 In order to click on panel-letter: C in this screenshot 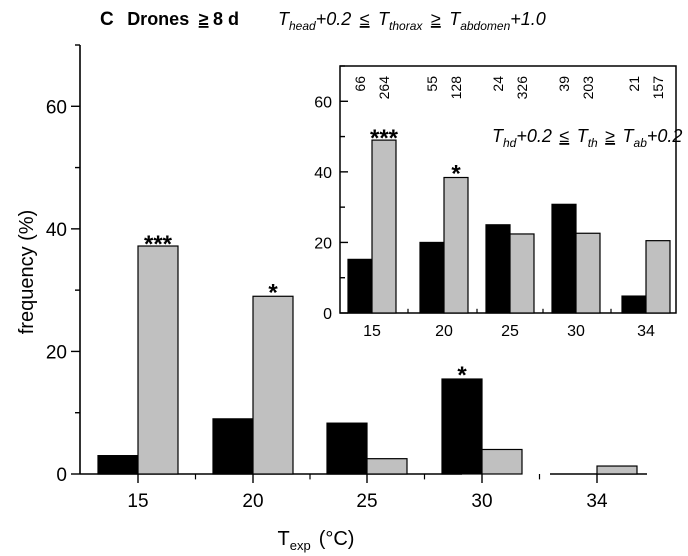, I will do `click(107, 19)`.